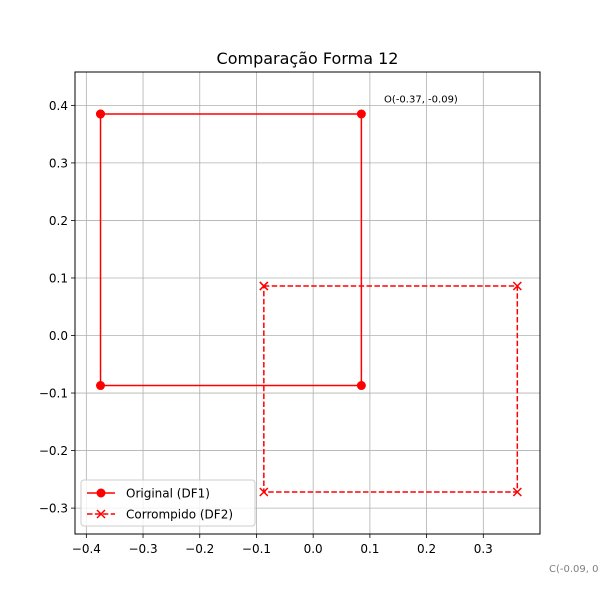 The width and height of the screenshot is (600, 600). Describe the element at coordinates (256, 549) in the screenshot. I see `x-tick-label: −0.1` at that location.